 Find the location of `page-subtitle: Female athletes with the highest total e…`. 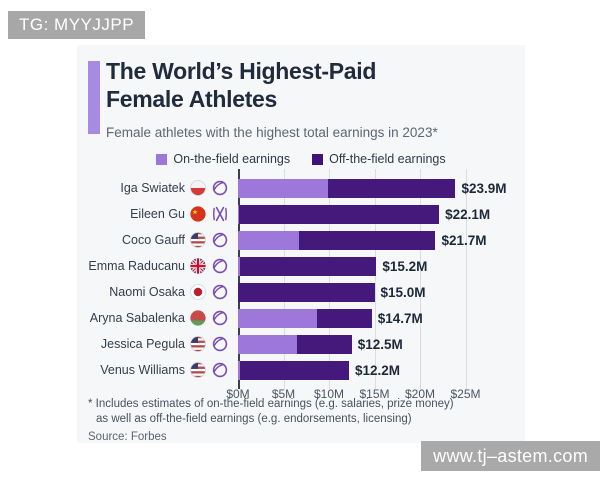

page-subtitle: Female athletes with the highest total e… is located at coordinates (272, 132).